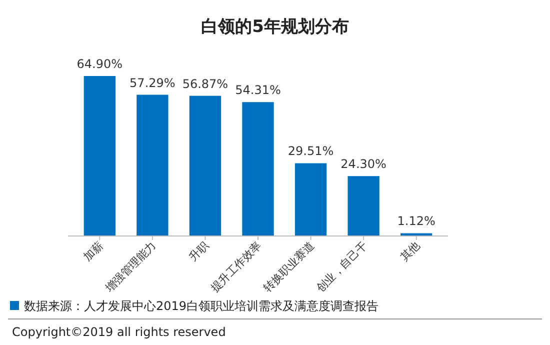 The height and width of the screenshot is (345, 550). I want to click on chart-title: 白领的5年规划分布, so click(275, 27).